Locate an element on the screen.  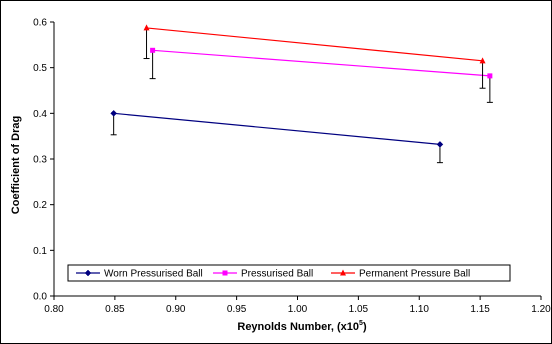
series-worn-pressurised-ball is located at coordinates (277, 136).